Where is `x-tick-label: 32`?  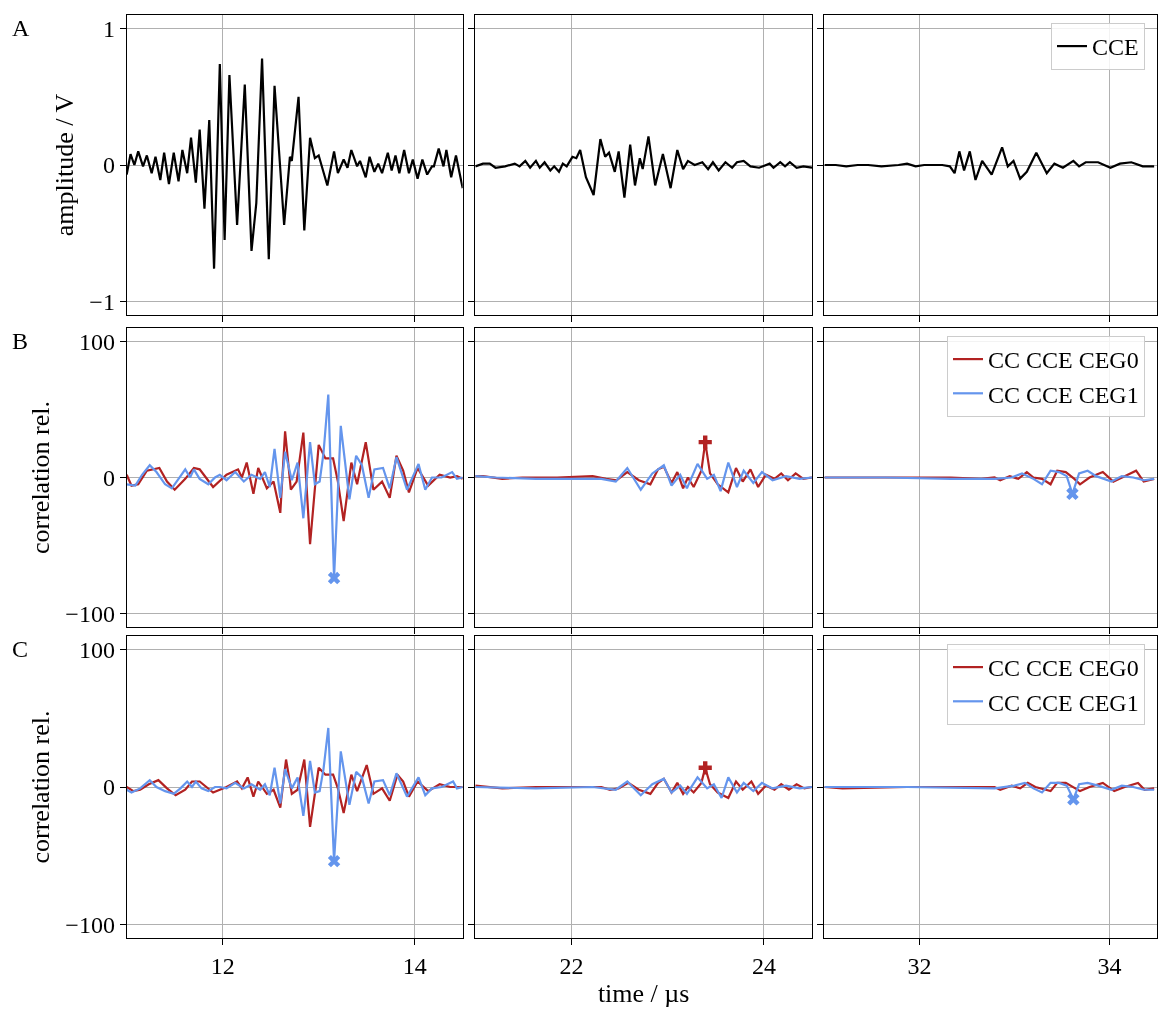
x-tick-label: 32 is located at coordinates (919, 965).